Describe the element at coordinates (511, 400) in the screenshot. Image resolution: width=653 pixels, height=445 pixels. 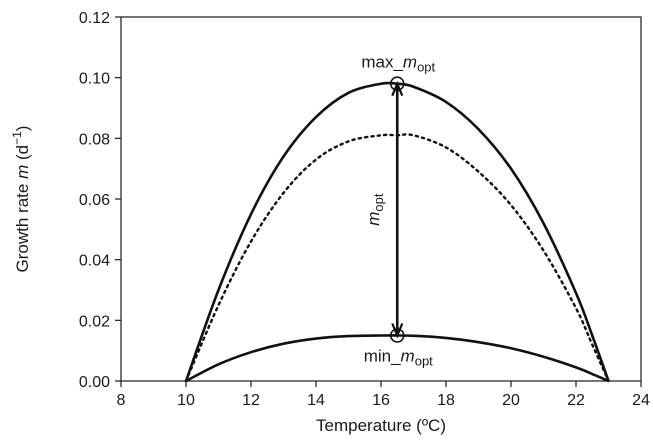
I see `x-tick-label: 20` at that location.